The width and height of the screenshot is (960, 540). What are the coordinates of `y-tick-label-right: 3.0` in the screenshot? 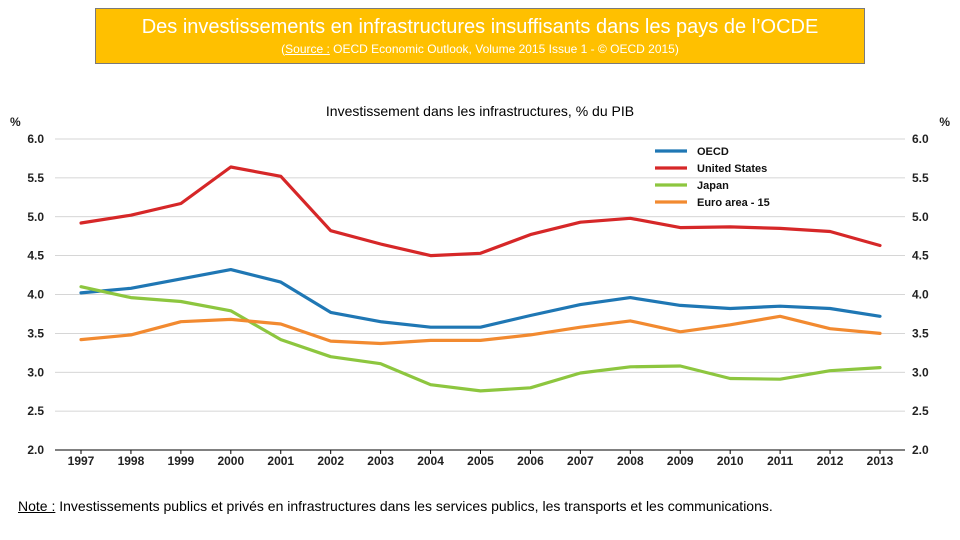 It's located at (920, 372).